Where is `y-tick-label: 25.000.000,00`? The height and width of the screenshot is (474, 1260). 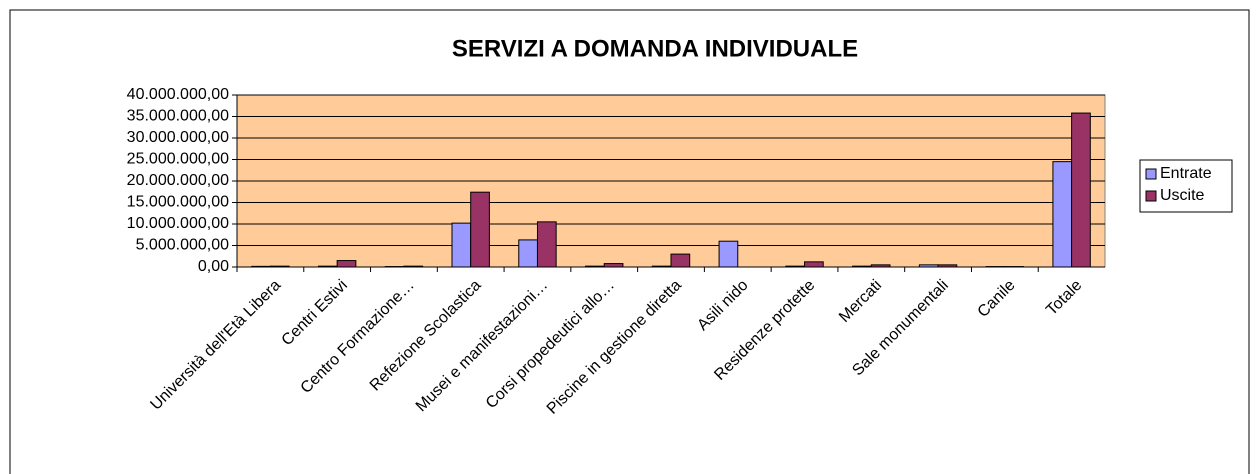
y-tick-label: 25.000.000,00 is located at coordinates (178, 159).